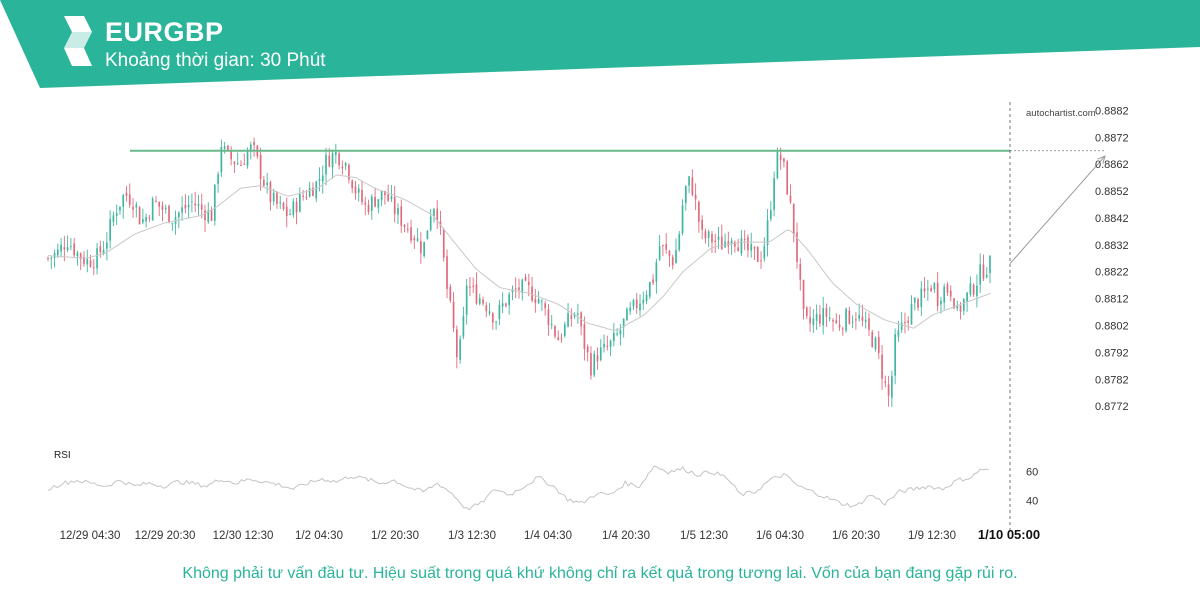 This screenshot has height=600, width=1200. Describe the element at coordinates (518, 488) in the screenshot. I see `rsi-line` at that location.